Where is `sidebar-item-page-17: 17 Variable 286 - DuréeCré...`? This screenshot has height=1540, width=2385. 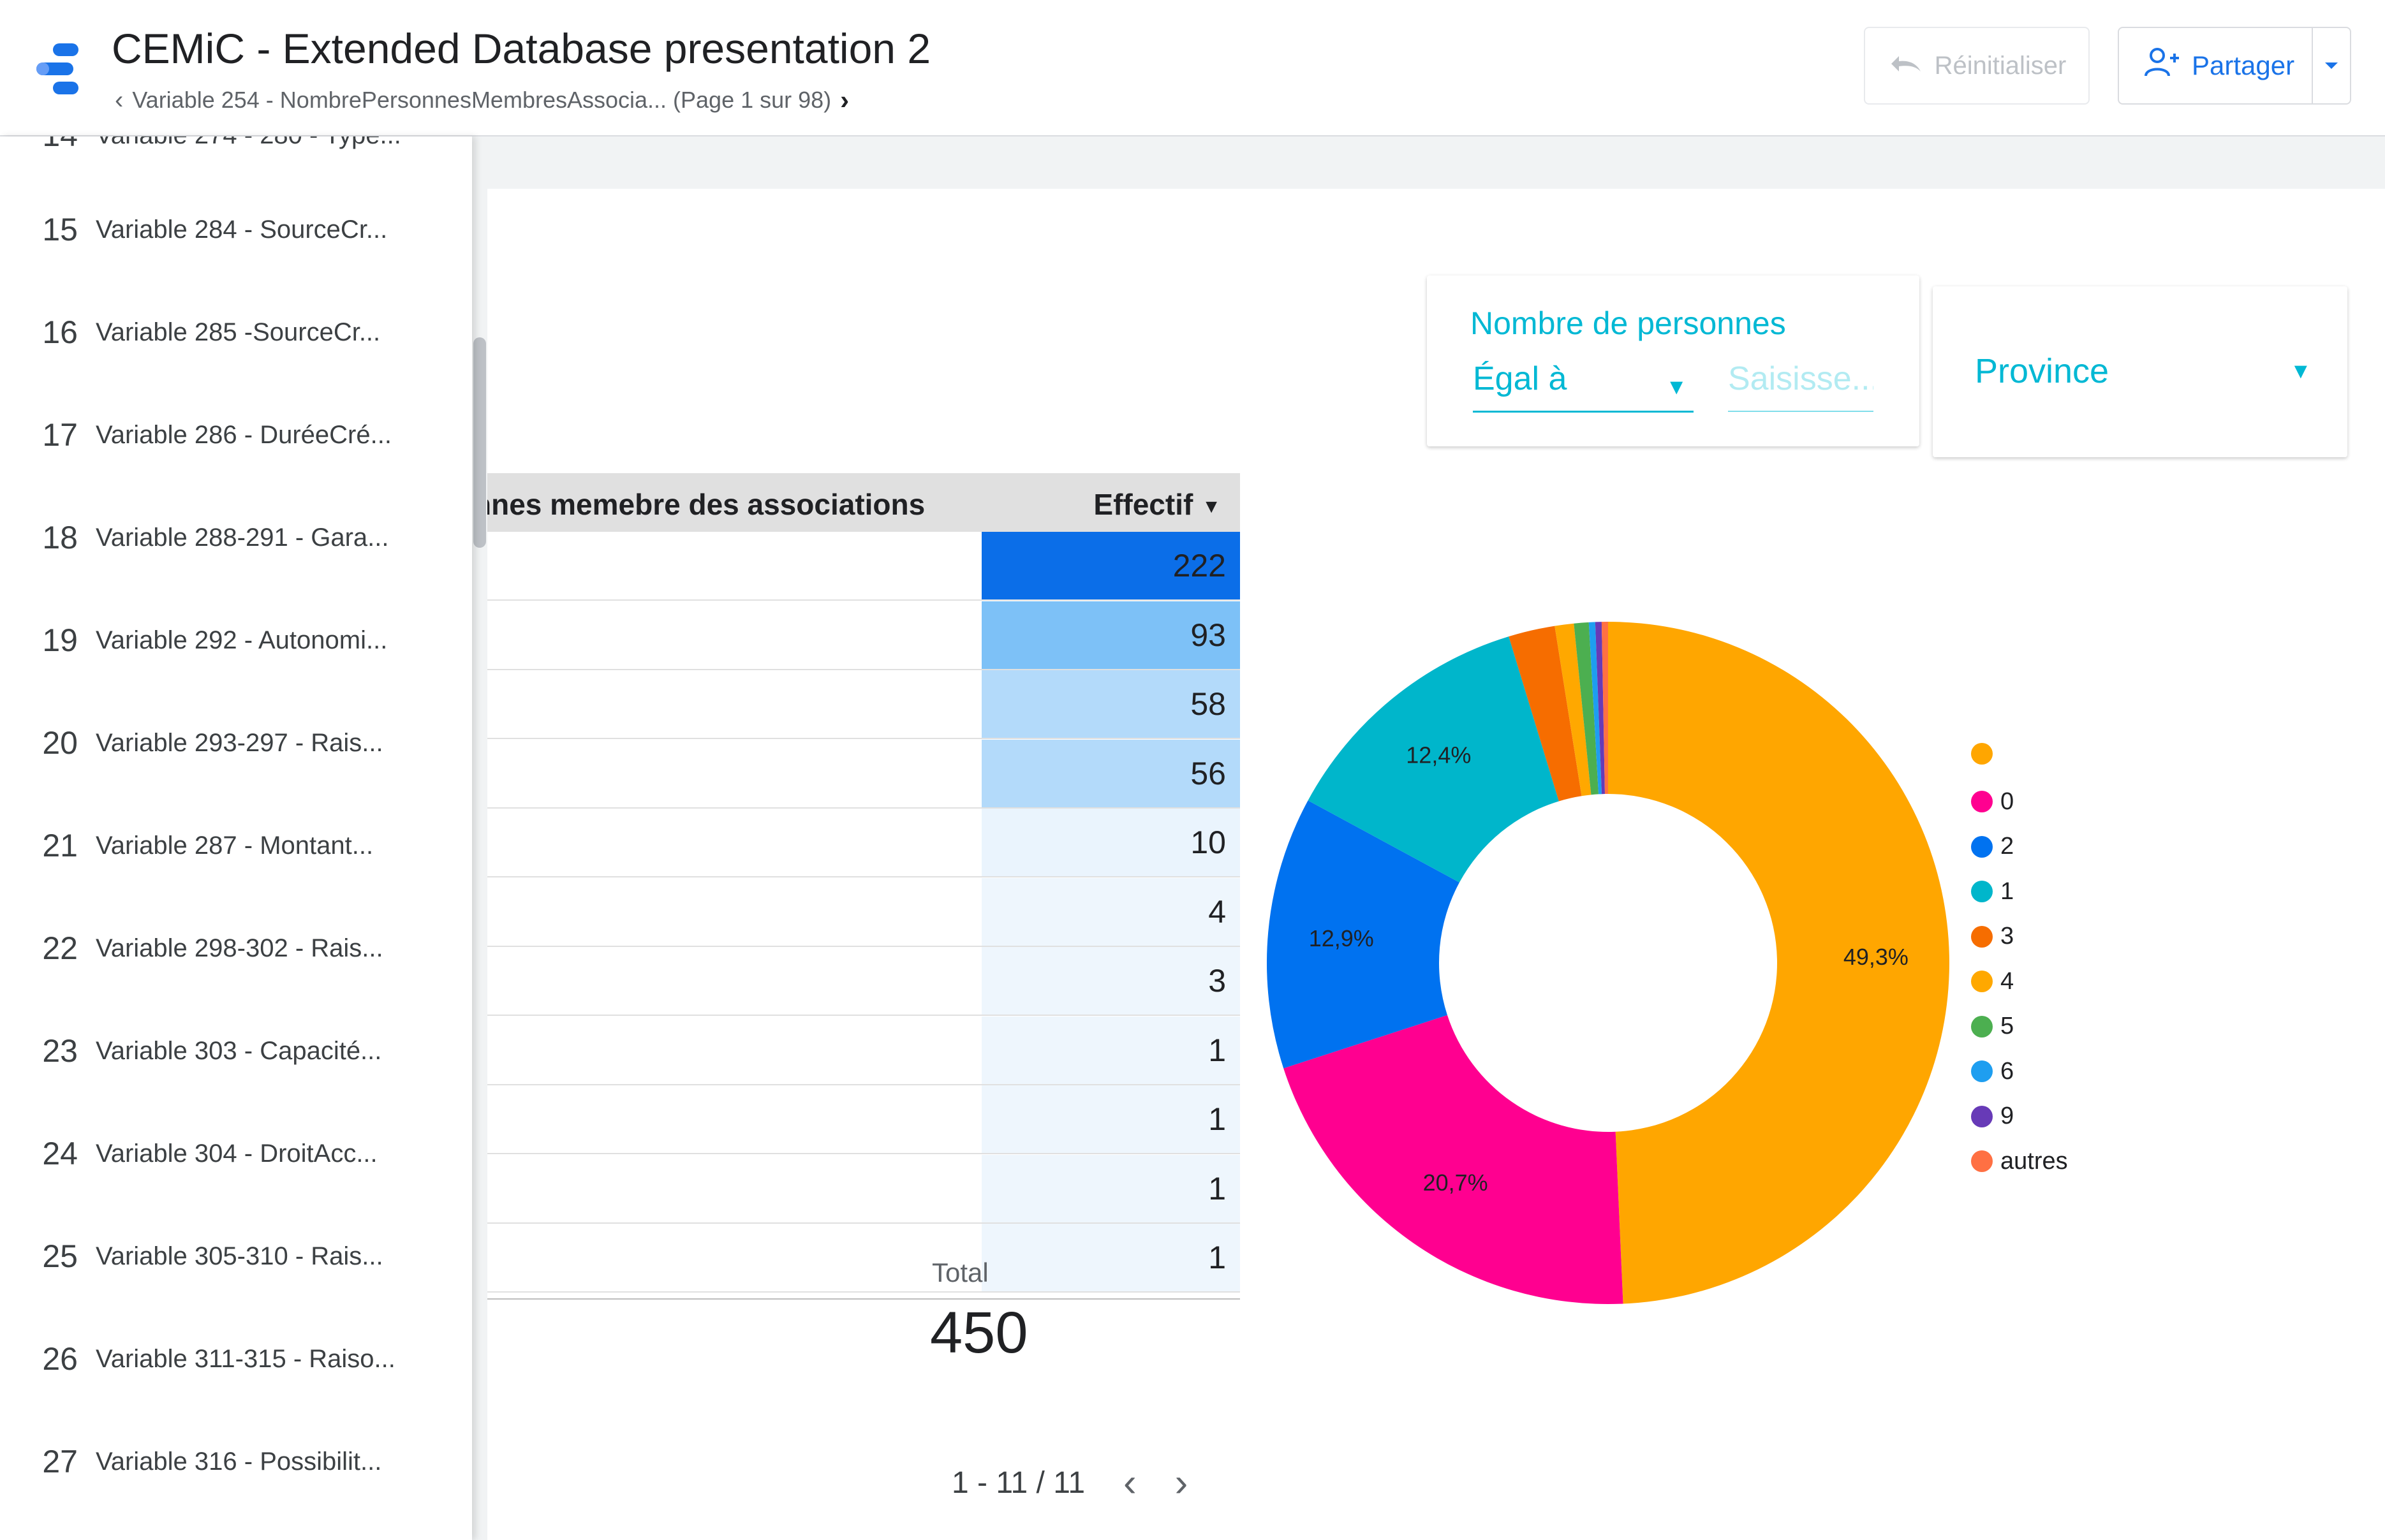
sidebar-item-page-17: 17 Variable 286 - DuréeCré... is located at coordinates (236, 435).